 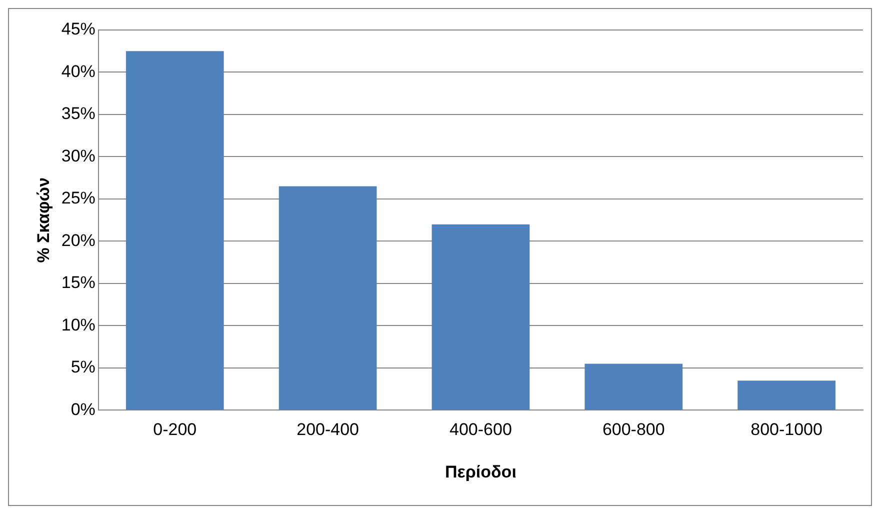 I want to click on y-tick-label: 40%, so click(x=78, y=71).